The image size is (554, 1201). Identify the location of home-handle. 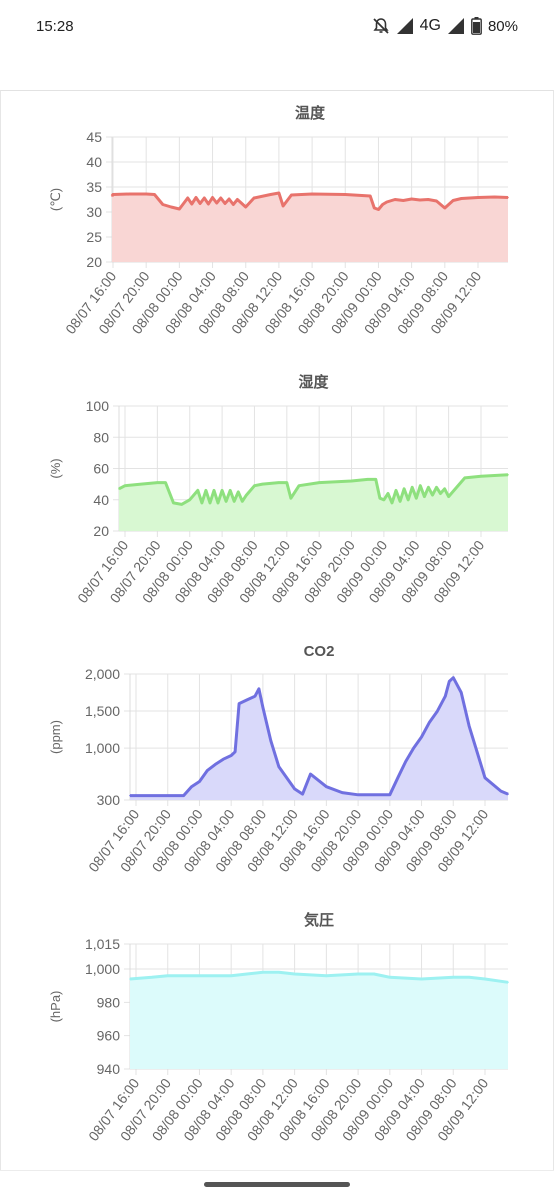
(277, 1184).